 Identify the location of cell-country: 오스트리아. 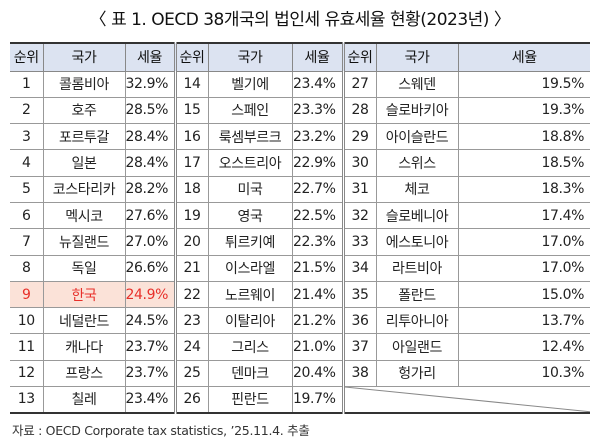
(250, 163).